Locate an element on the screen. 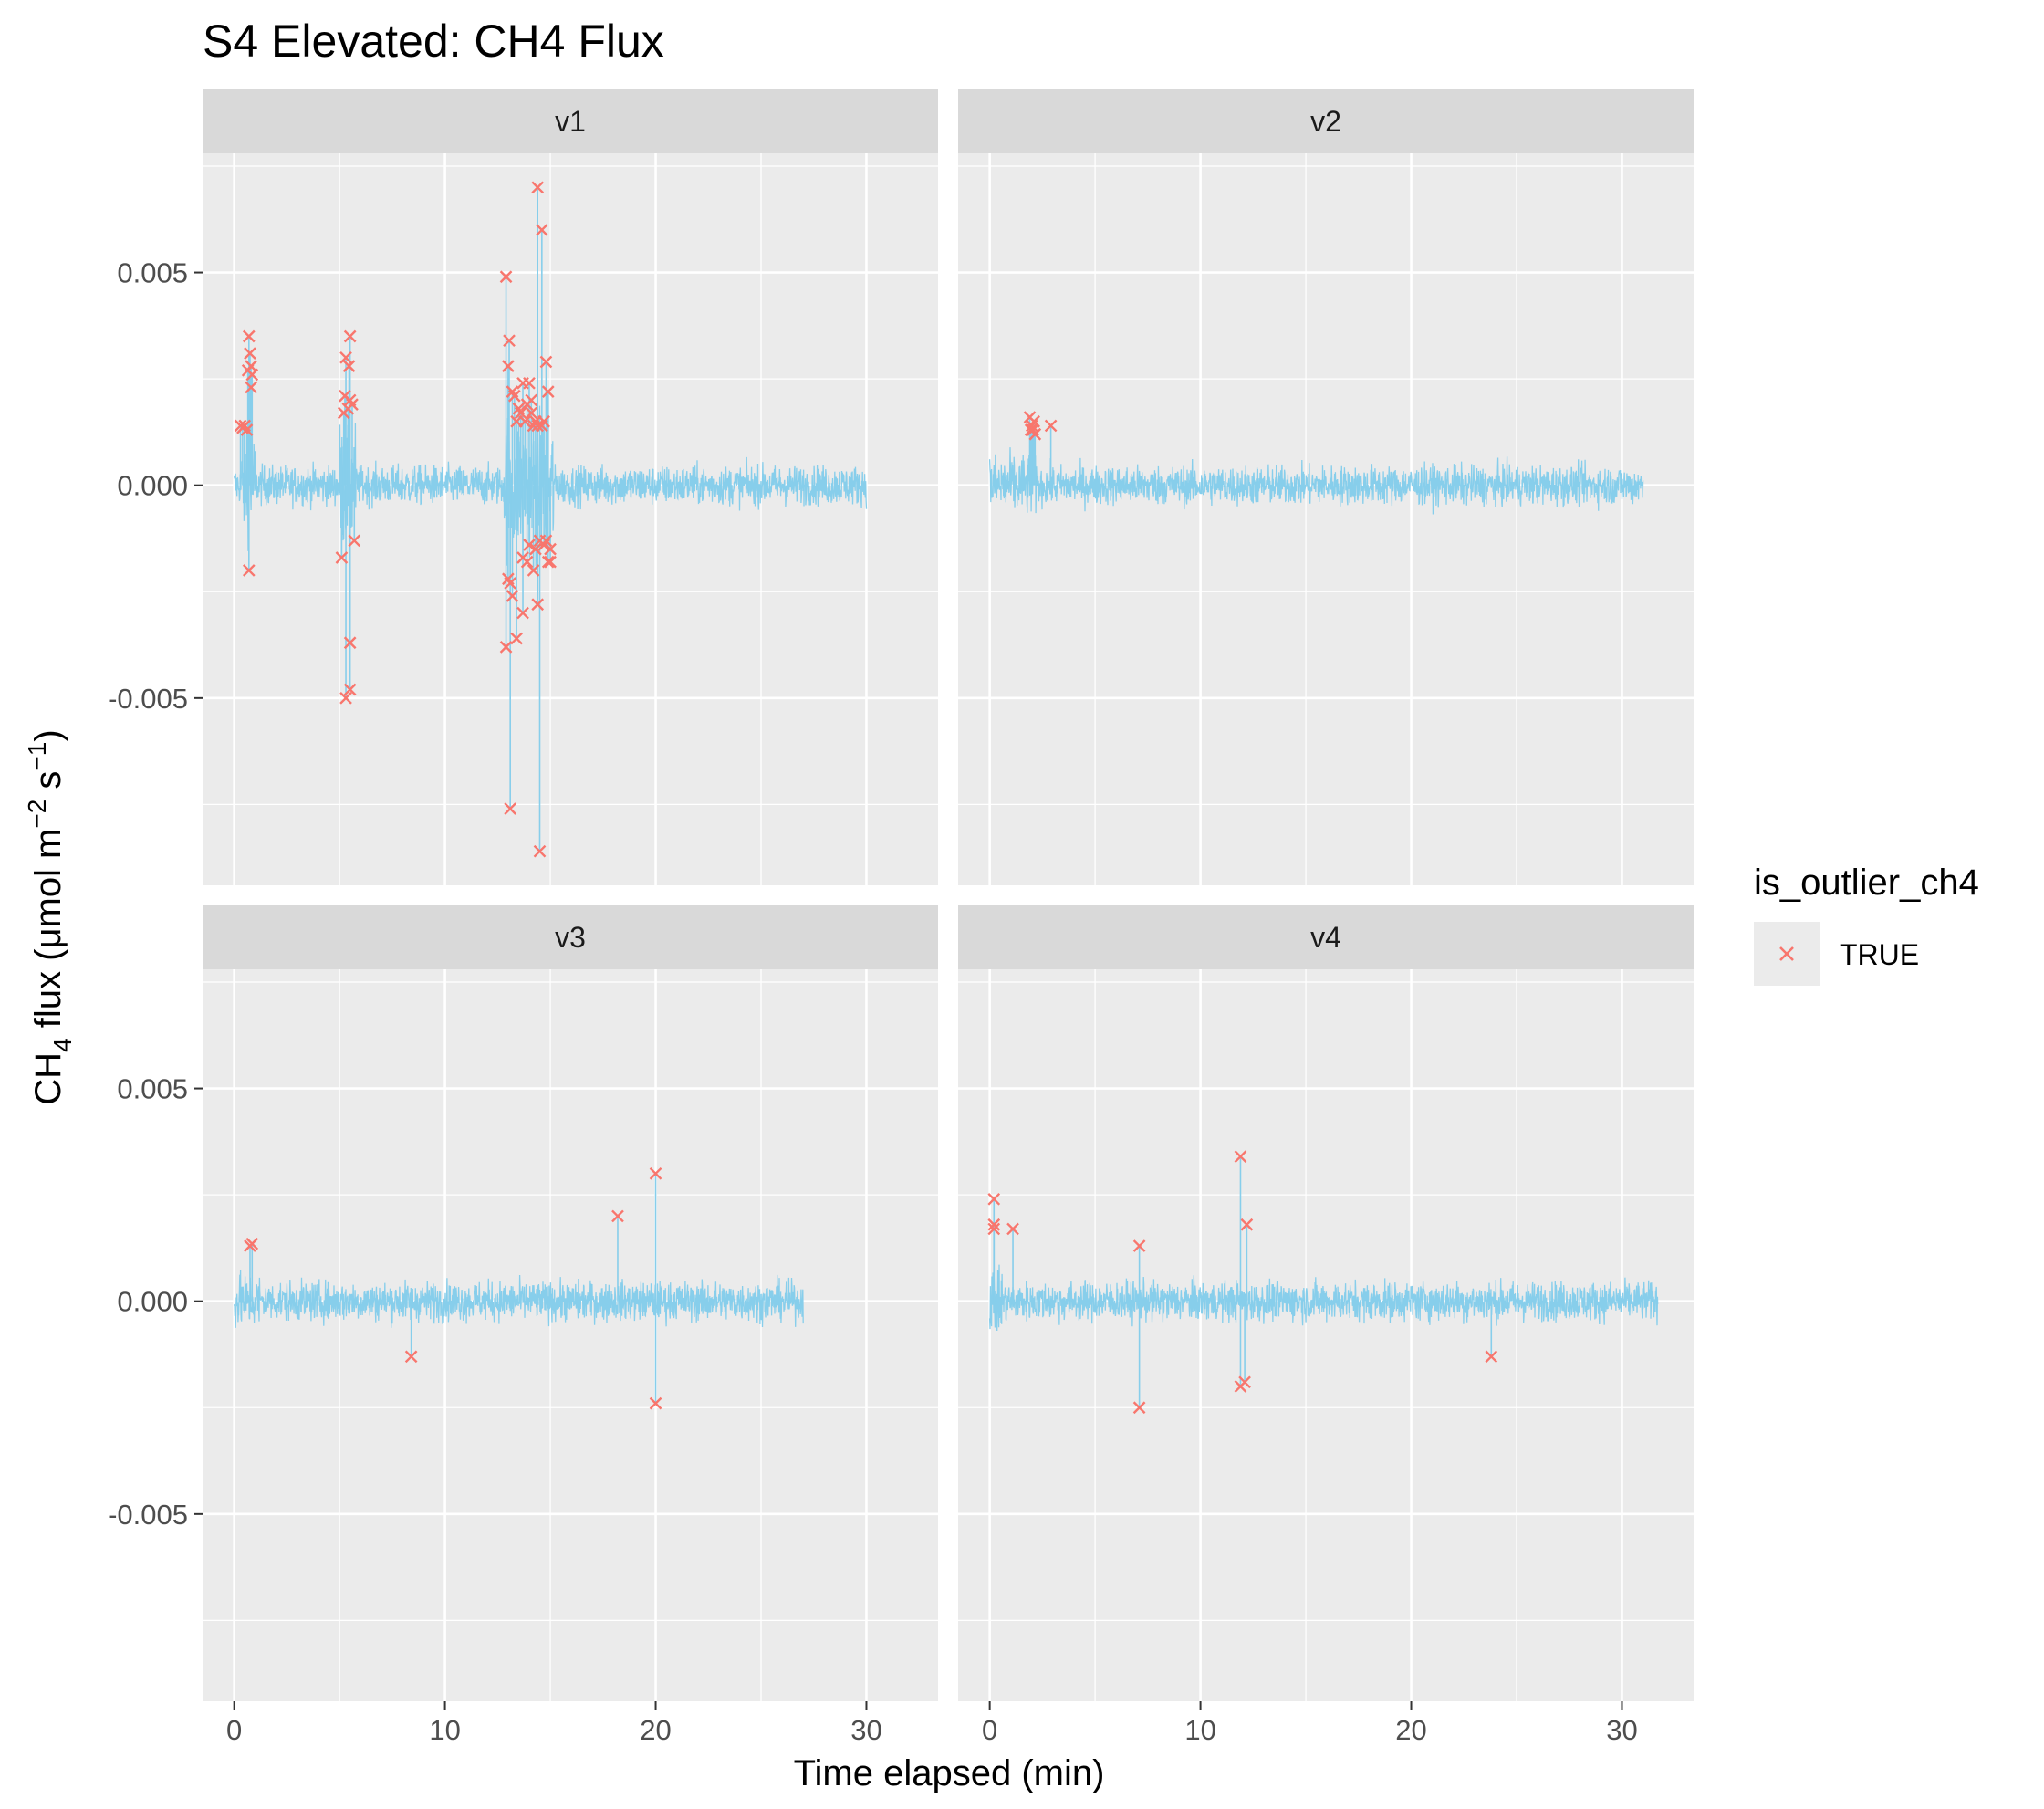  series-line-v2 is located at coordinates (1316, 481).